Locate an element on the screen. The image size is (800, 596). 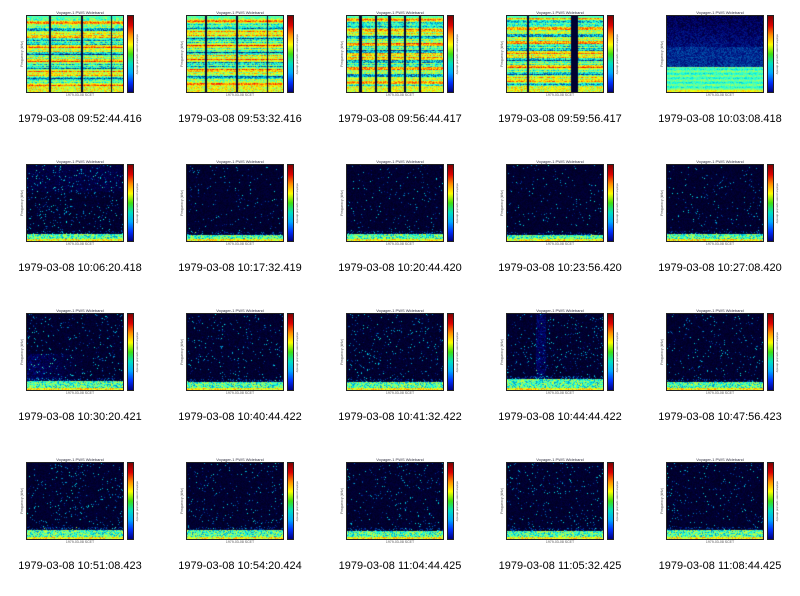
timestamp-caption: 1979-03-08 11:08:44.425 is located at coordinates (720, 566).